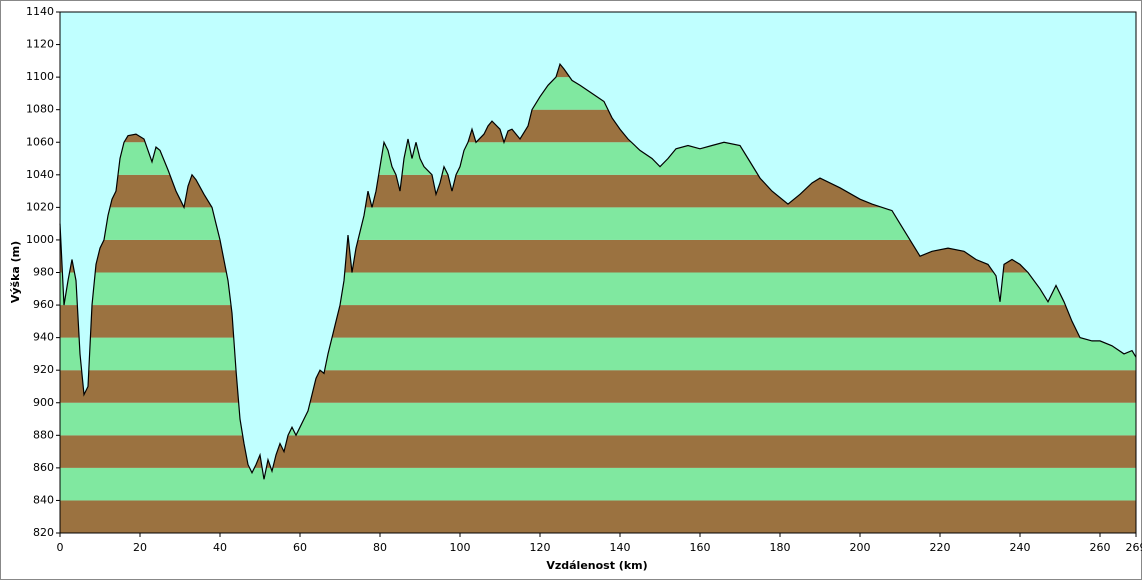  What do you see at coordinates (620, 547) in the screenshot?
I see `x-tick-label: 140` at bounding box center [620, 547].